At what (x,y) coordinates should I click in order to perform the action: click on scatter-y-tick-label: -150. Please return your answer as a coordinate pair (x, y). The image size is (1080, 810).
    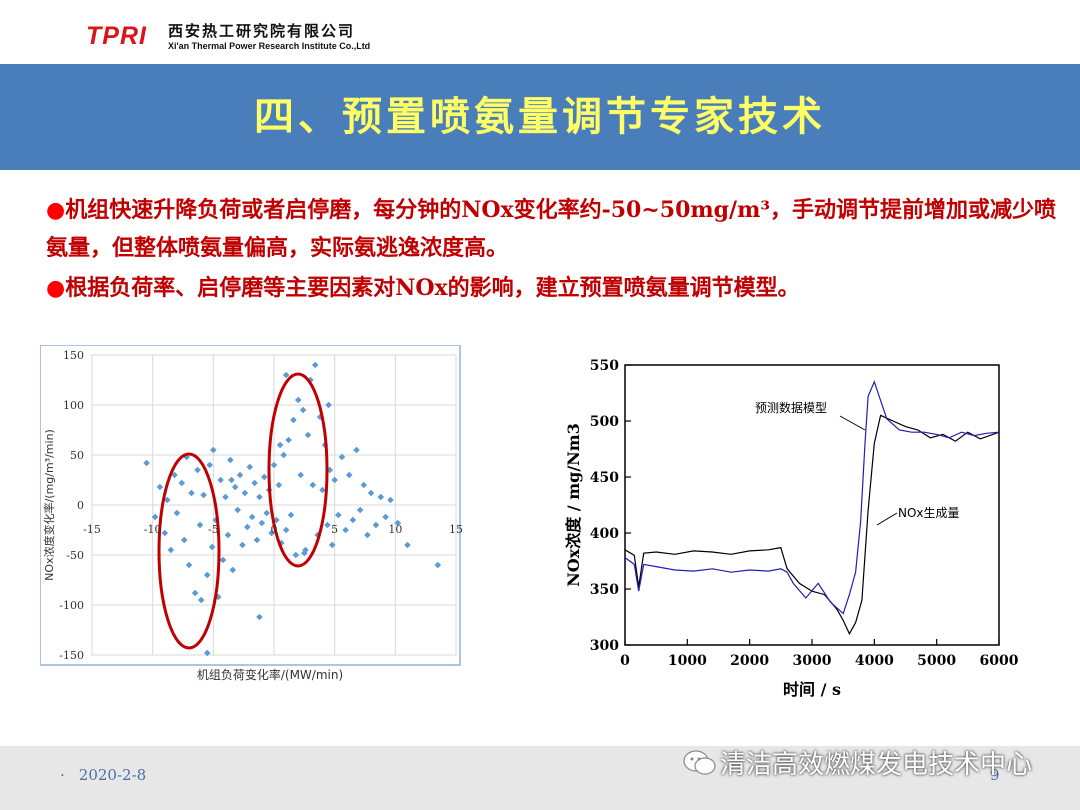
    Looking at the image, I should click on (71, 655).